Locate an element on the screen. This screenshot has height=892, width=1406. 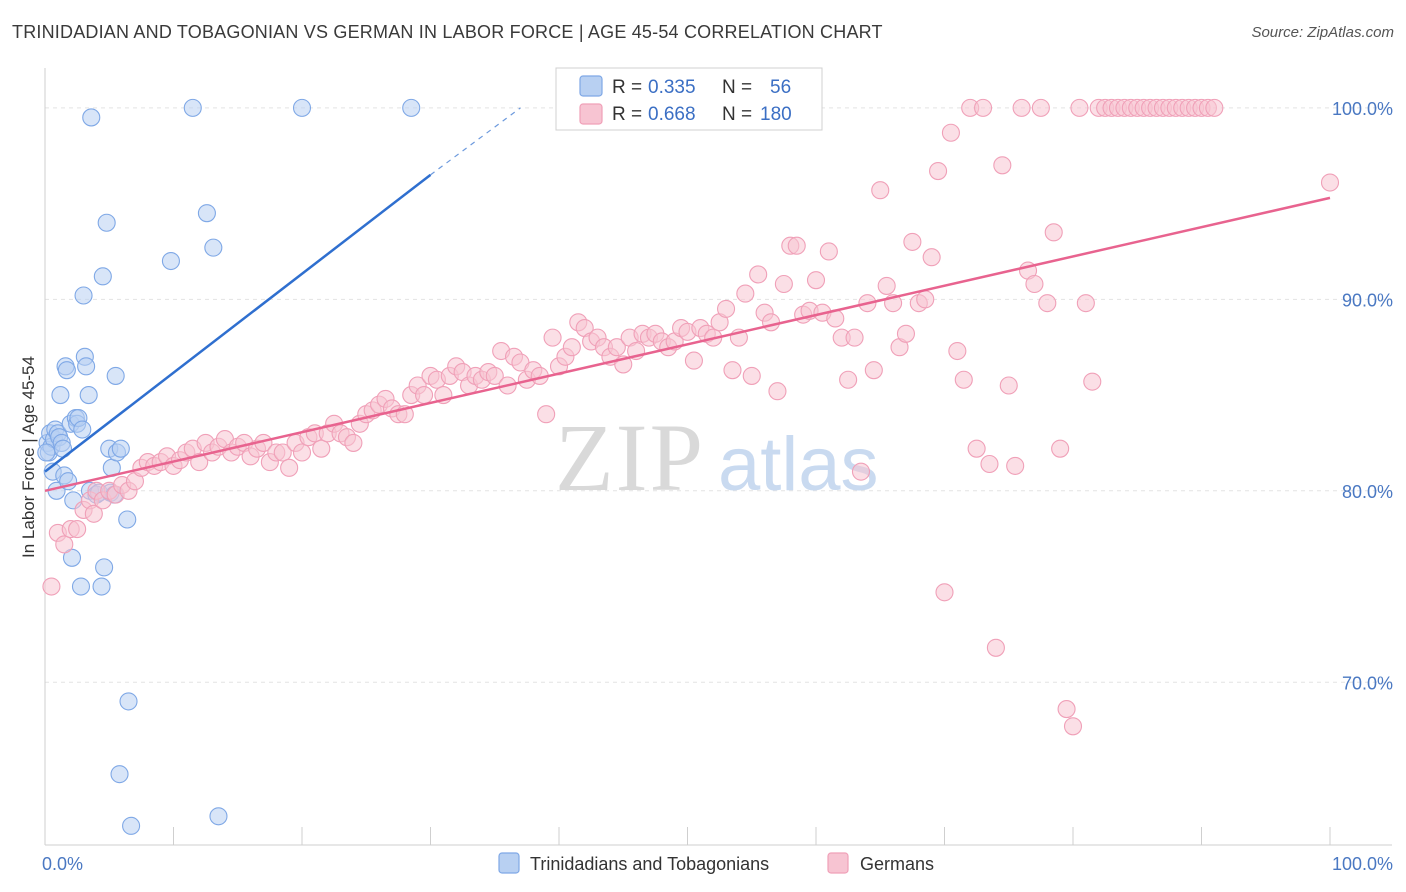
watermark-atlas: atlas is located at coordinates (798, 464).